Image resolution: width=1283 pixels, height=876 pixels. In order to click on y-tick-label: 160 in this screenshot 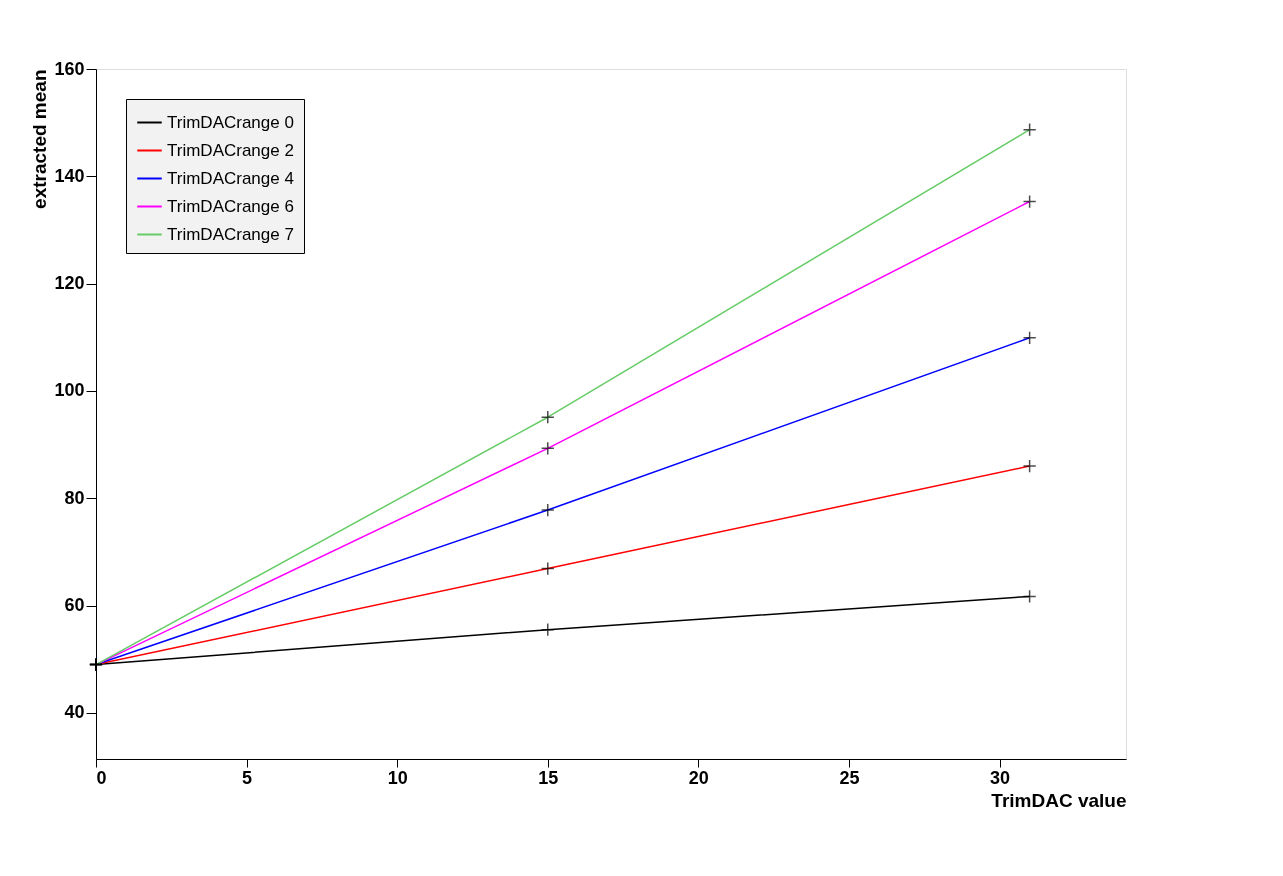, I will do `click(69, 68)`.